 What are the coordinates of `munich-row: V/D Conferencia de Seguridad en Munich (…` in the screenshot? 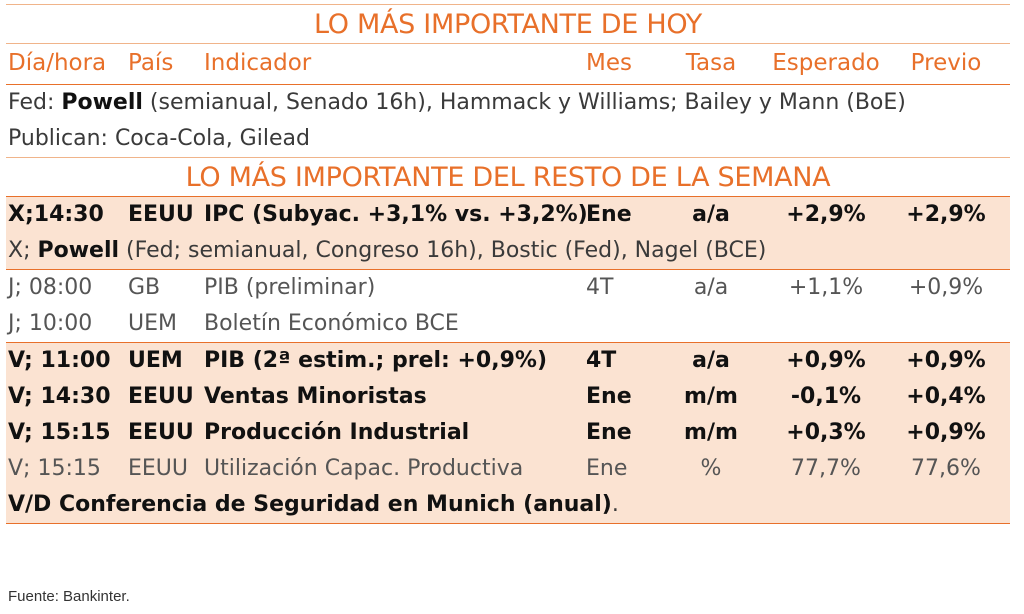 It's located at (508, 505).